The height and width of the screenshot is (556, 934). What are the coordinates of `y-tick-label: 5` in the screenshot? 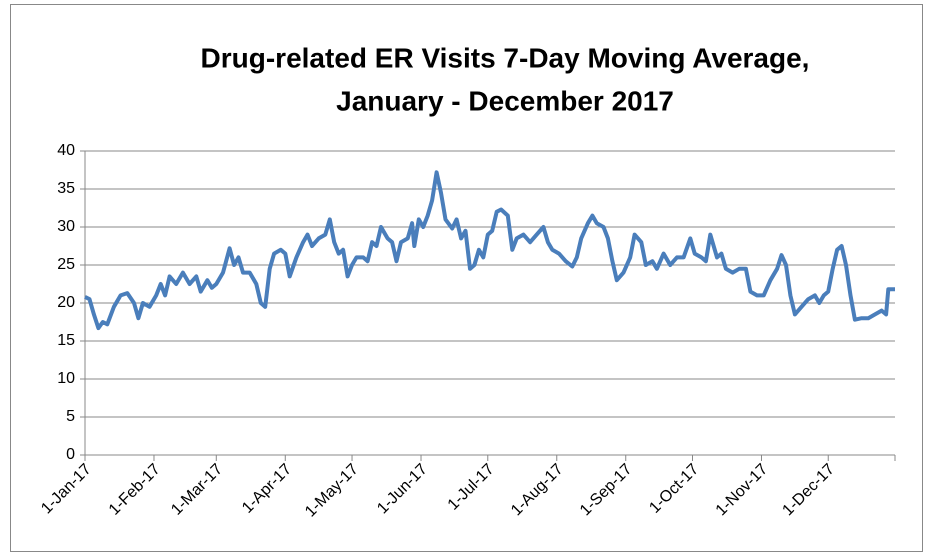 It's located at (70, 416).